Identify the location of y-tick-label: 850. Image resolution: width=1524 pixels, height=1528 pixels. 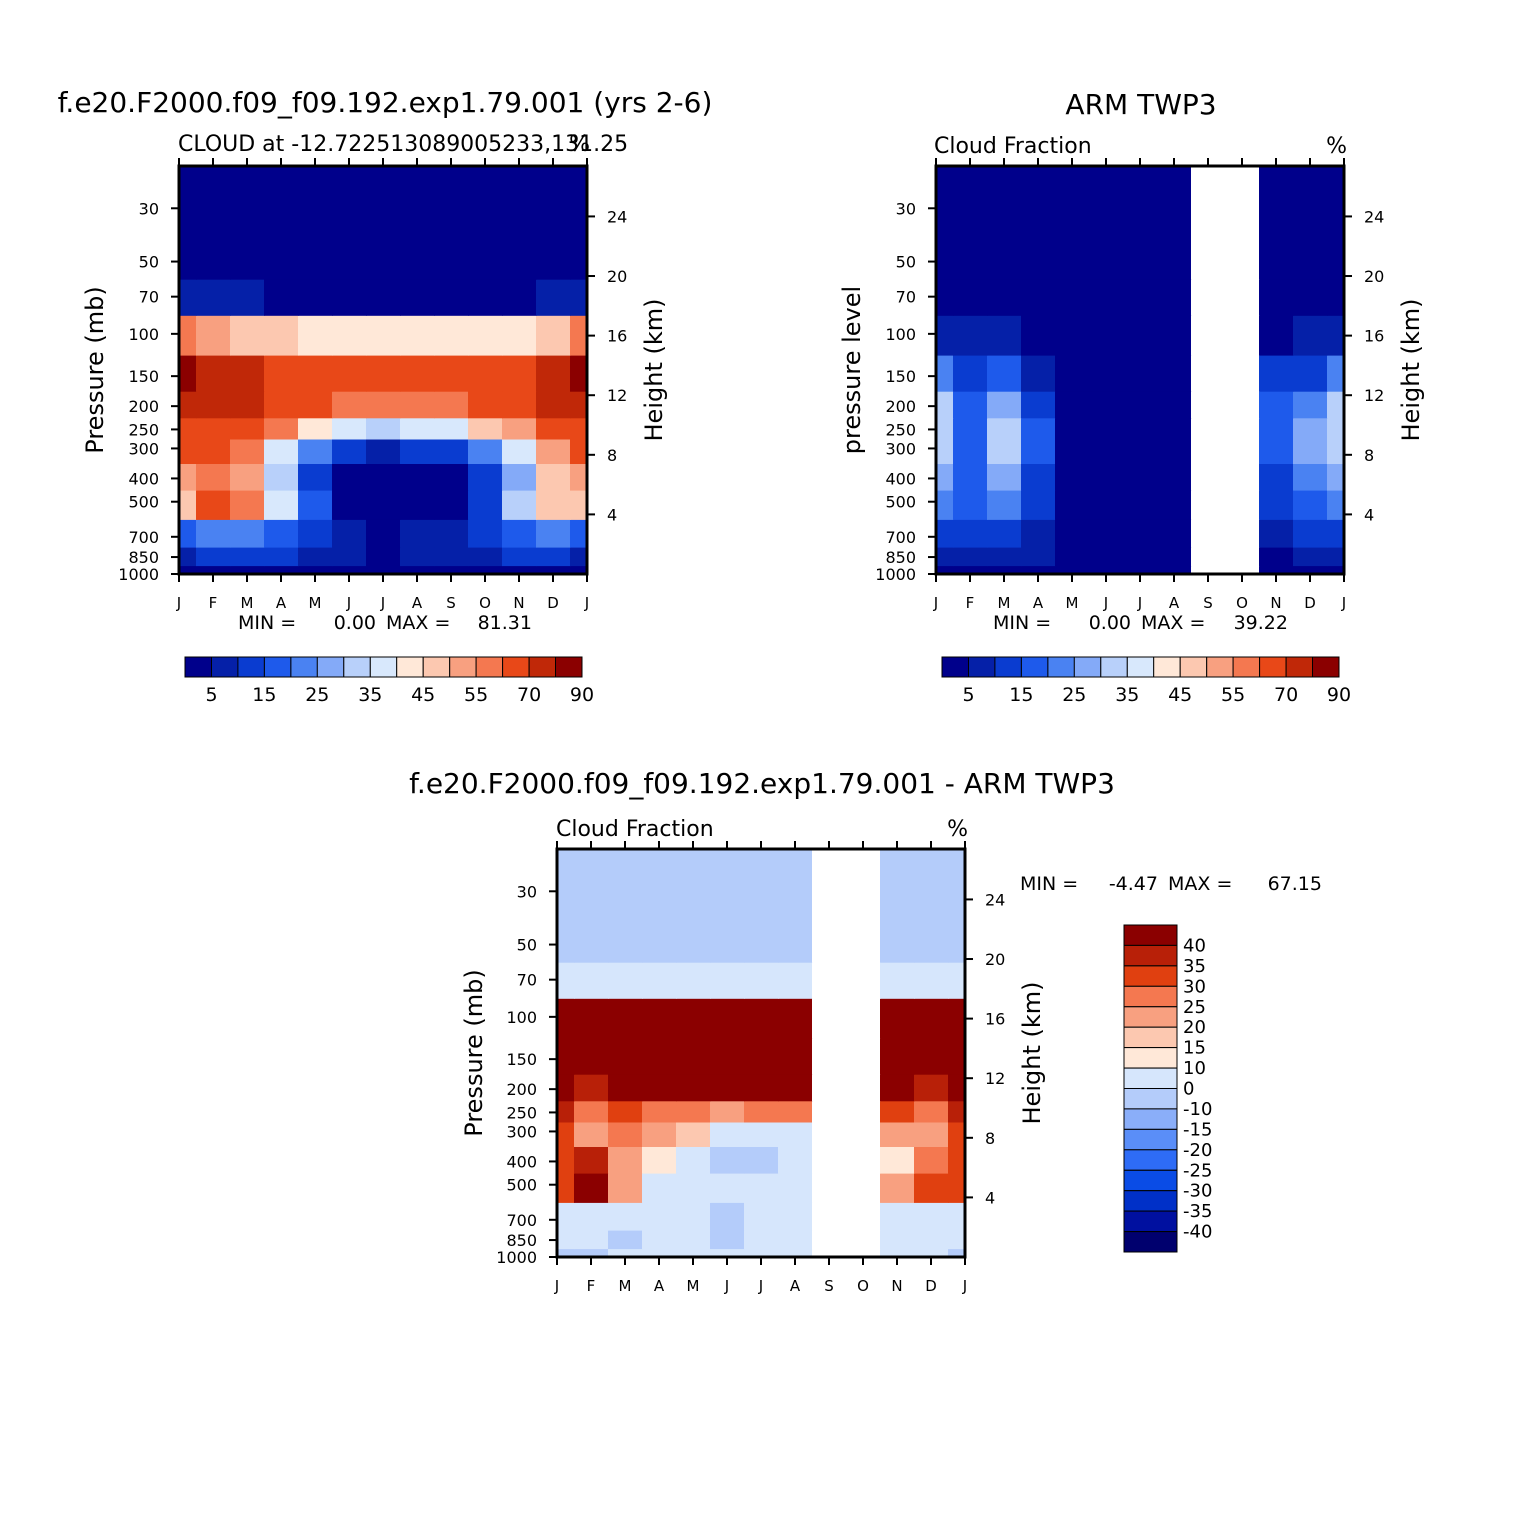
(521, 1240).